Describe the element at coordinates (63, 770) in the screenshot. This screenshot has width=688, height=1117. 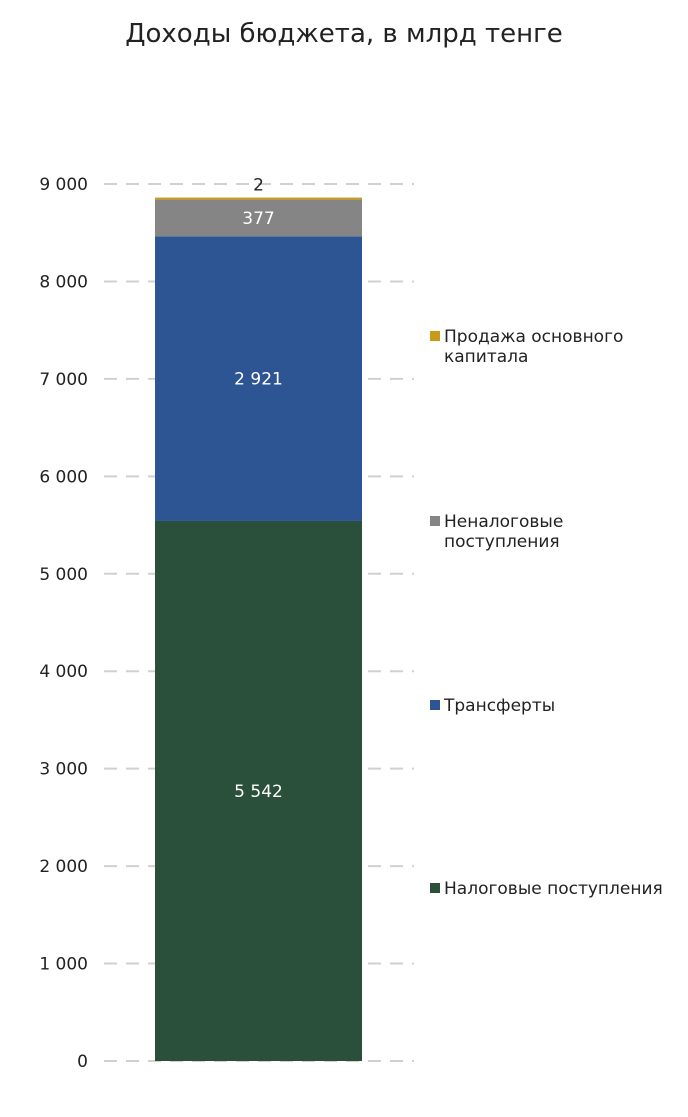
I see `y-tick-label: 3 000` at that location.